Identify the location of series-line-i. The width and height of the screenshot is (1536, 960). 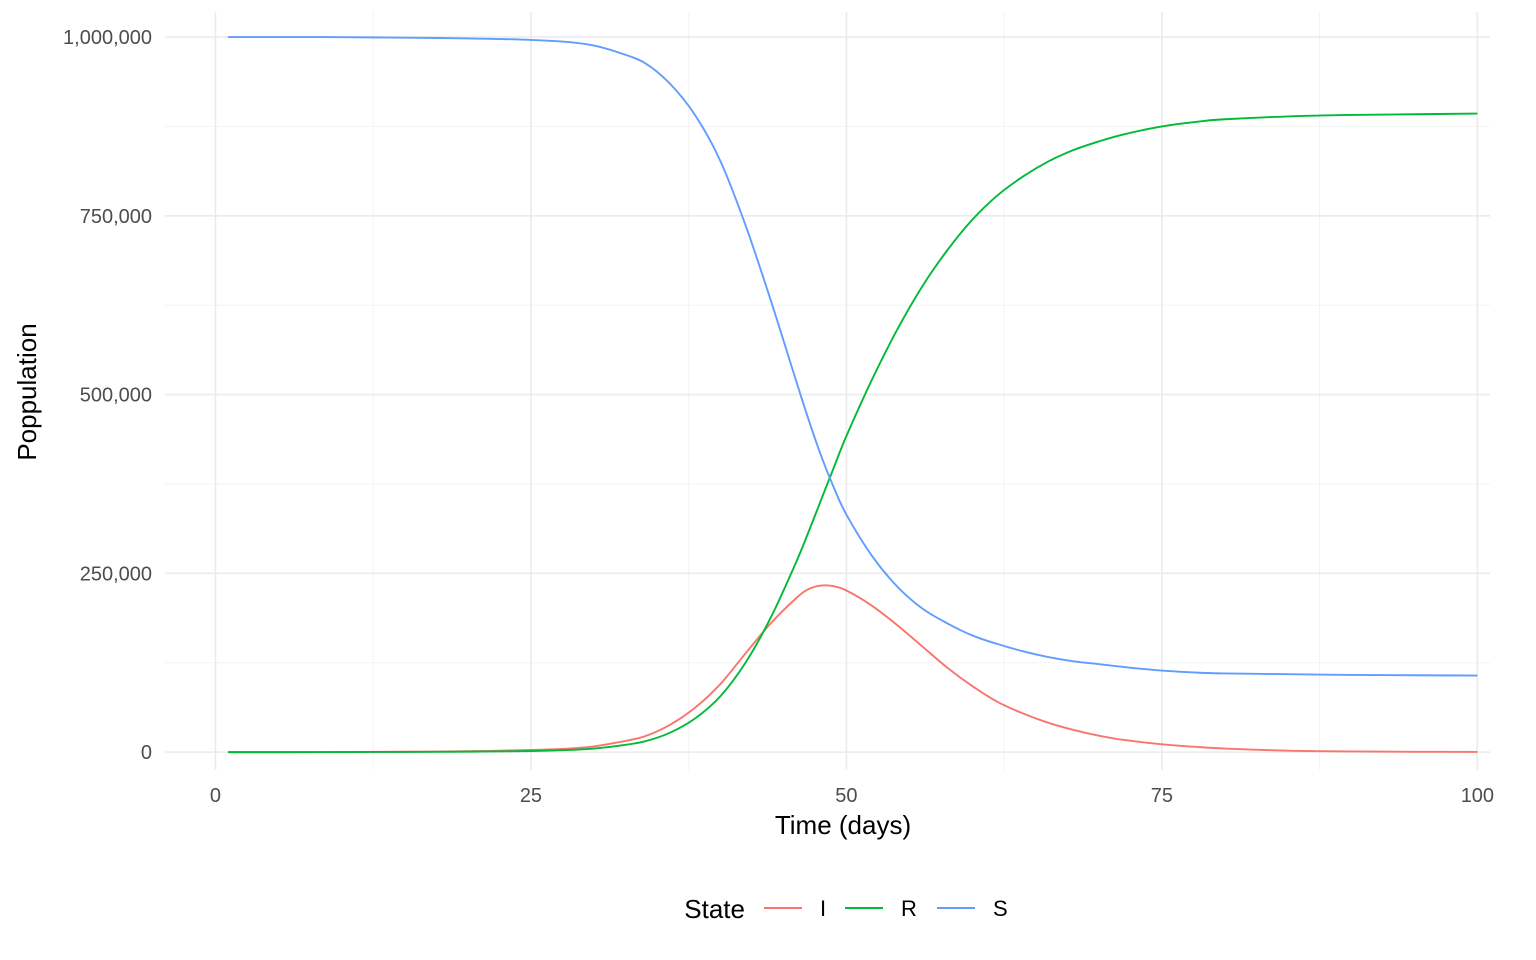
(853, 669).